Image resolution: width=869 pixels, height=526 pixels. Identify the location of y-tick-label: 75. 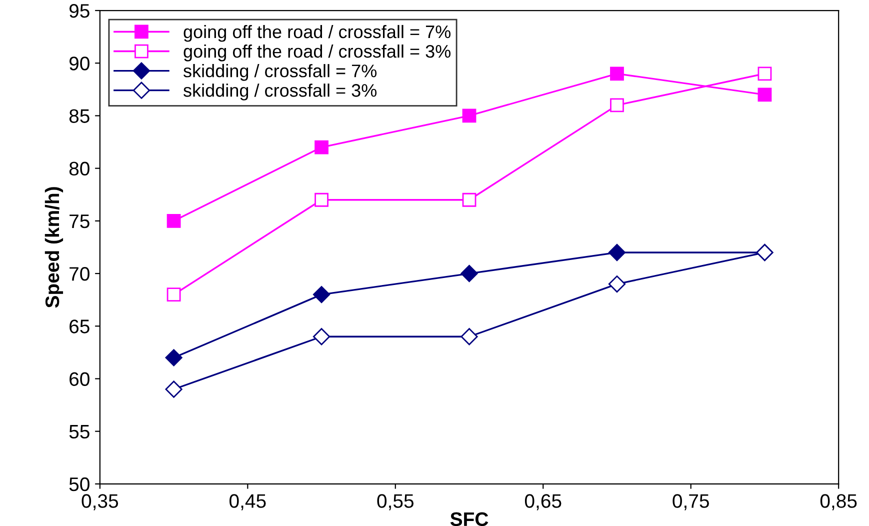
(80, 221).